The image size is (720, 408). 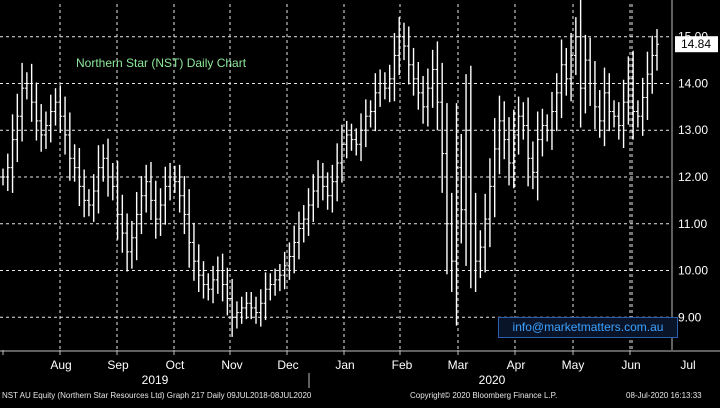 I want to click on footer-timestamp: 08-Jul-2020 16:13:33, so click(x=664, y=395).